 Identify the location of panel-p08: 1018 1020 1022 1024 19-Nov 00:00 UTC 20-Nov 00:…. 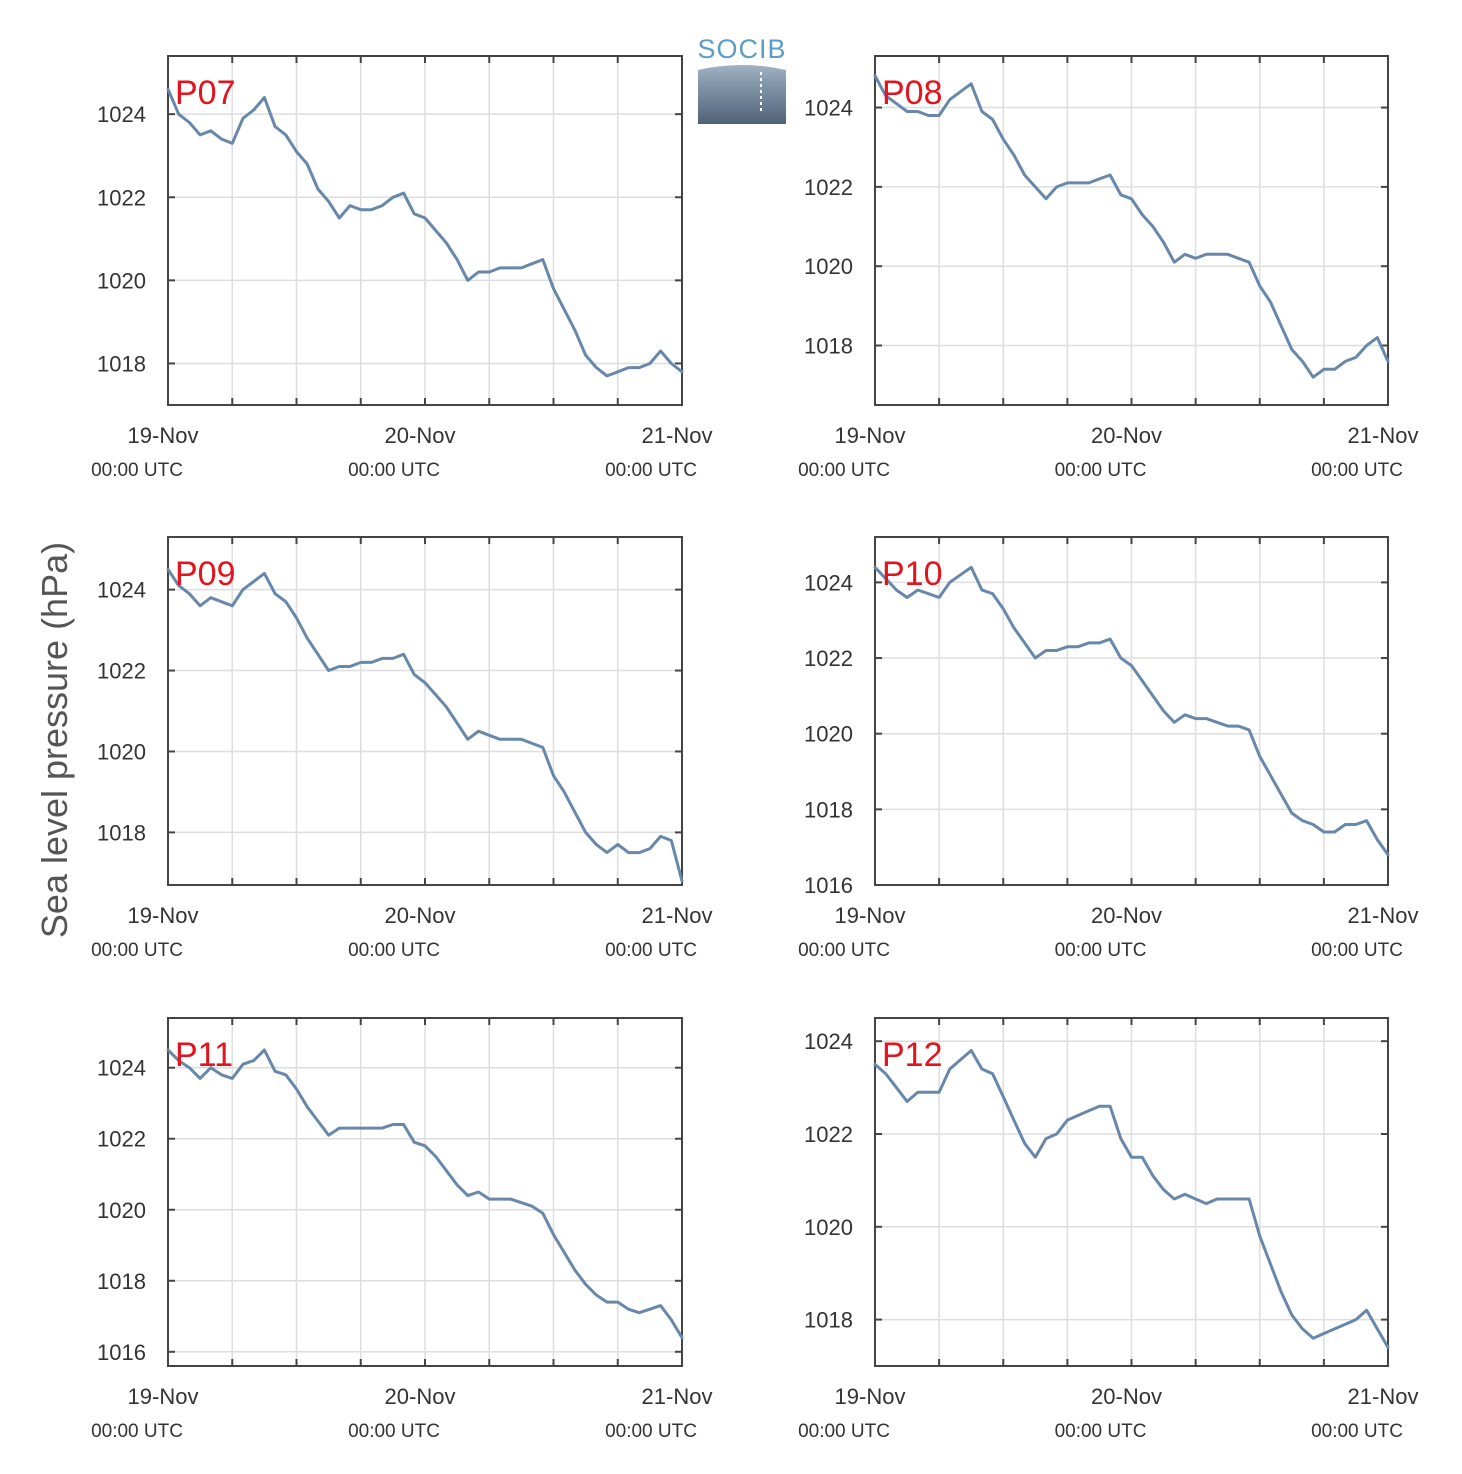
(1108, 268).